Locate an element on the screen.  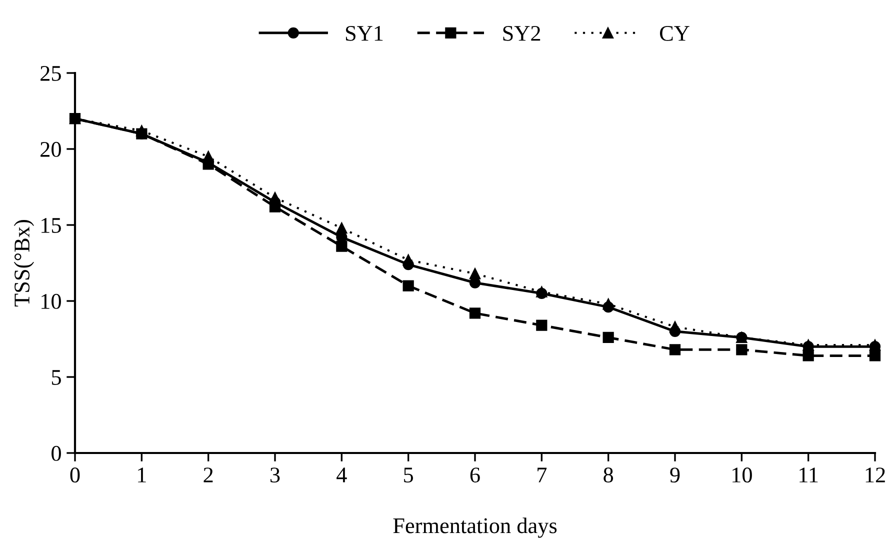
legend-label: SY2 is located at coordinates (521, 33).